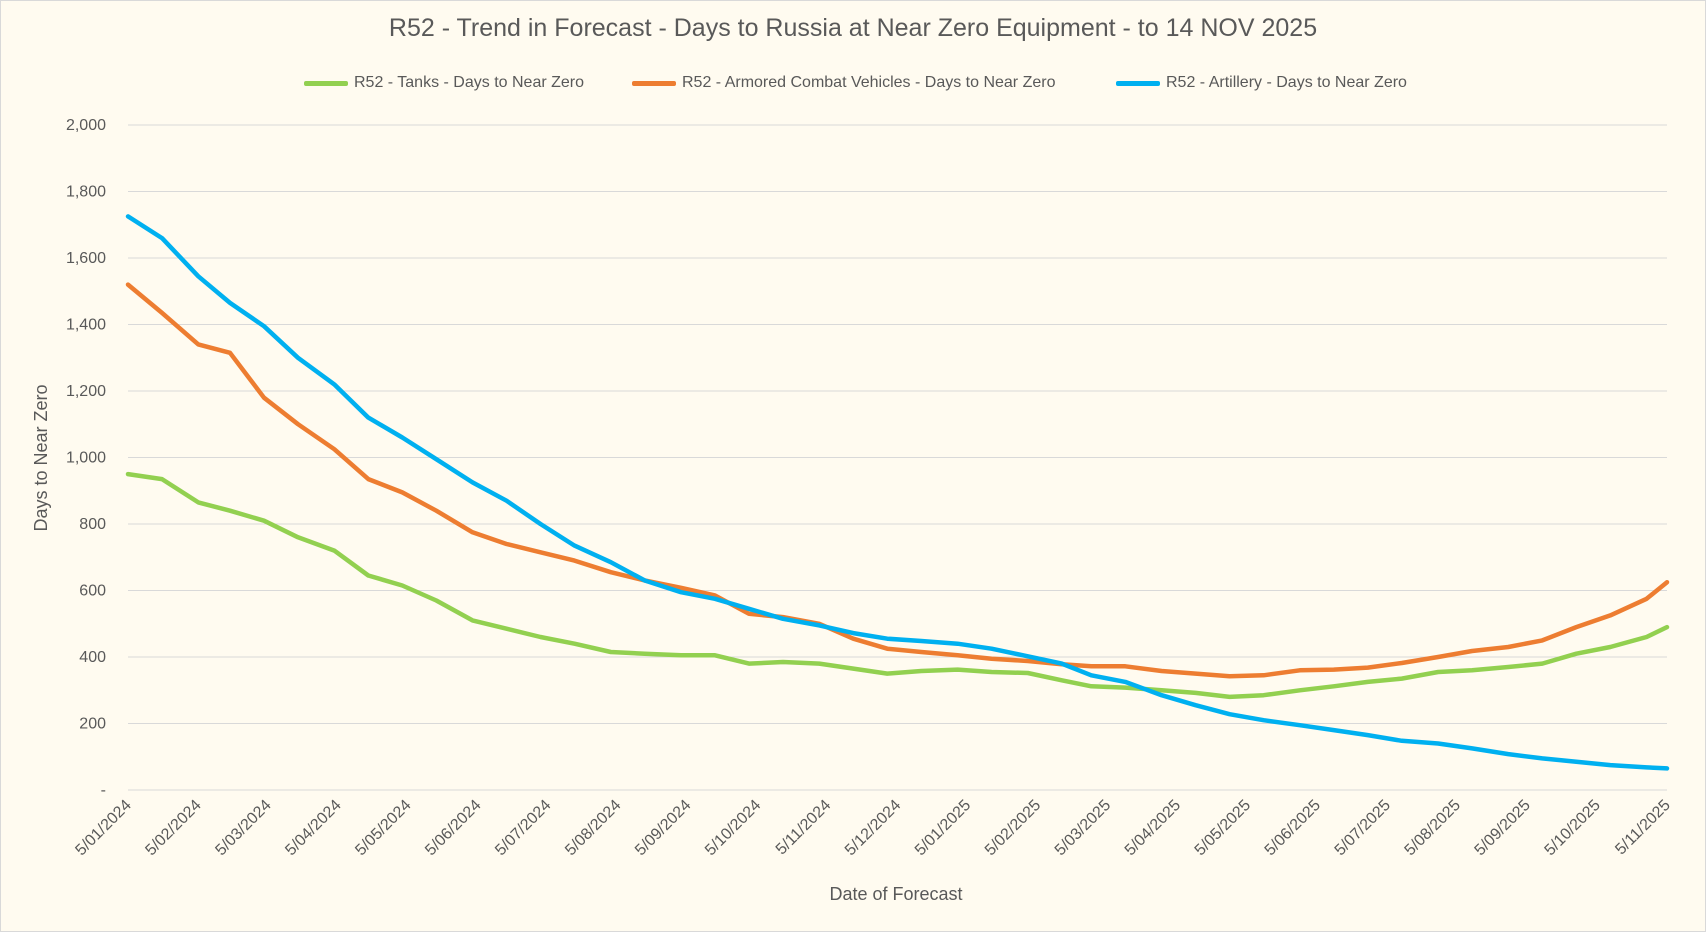  I want to click on x-tick-label: 5/04/2025, so click(1153, 828).